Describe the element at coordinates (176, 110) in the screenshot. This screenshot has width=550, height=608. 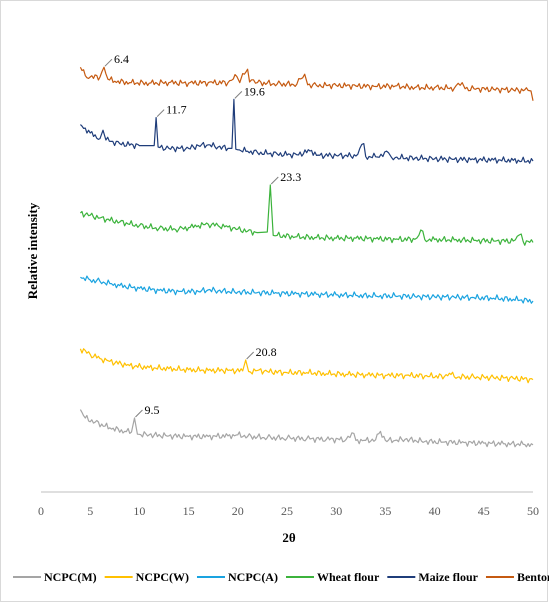
I see `peak-label: 11.7` at that location.